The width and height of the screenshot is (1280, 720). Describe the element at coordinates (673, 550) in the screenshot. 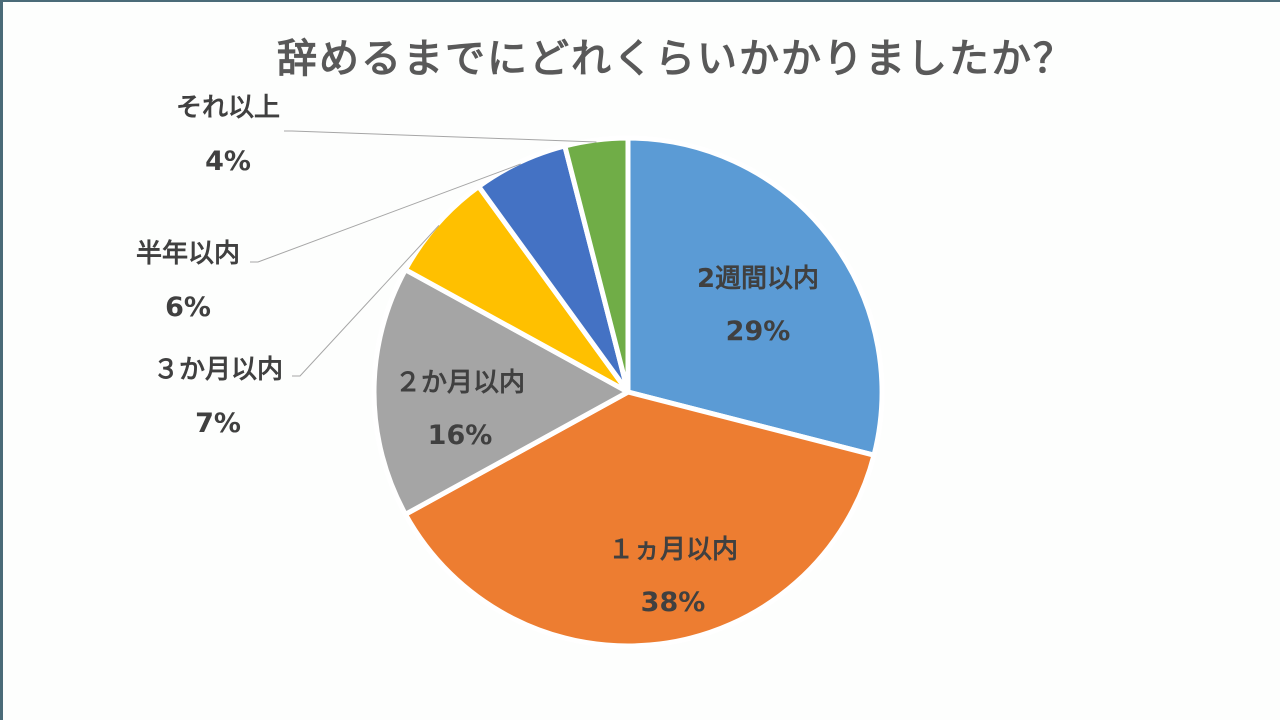

I see `data-label-category: １ヵ月以内` at that location.